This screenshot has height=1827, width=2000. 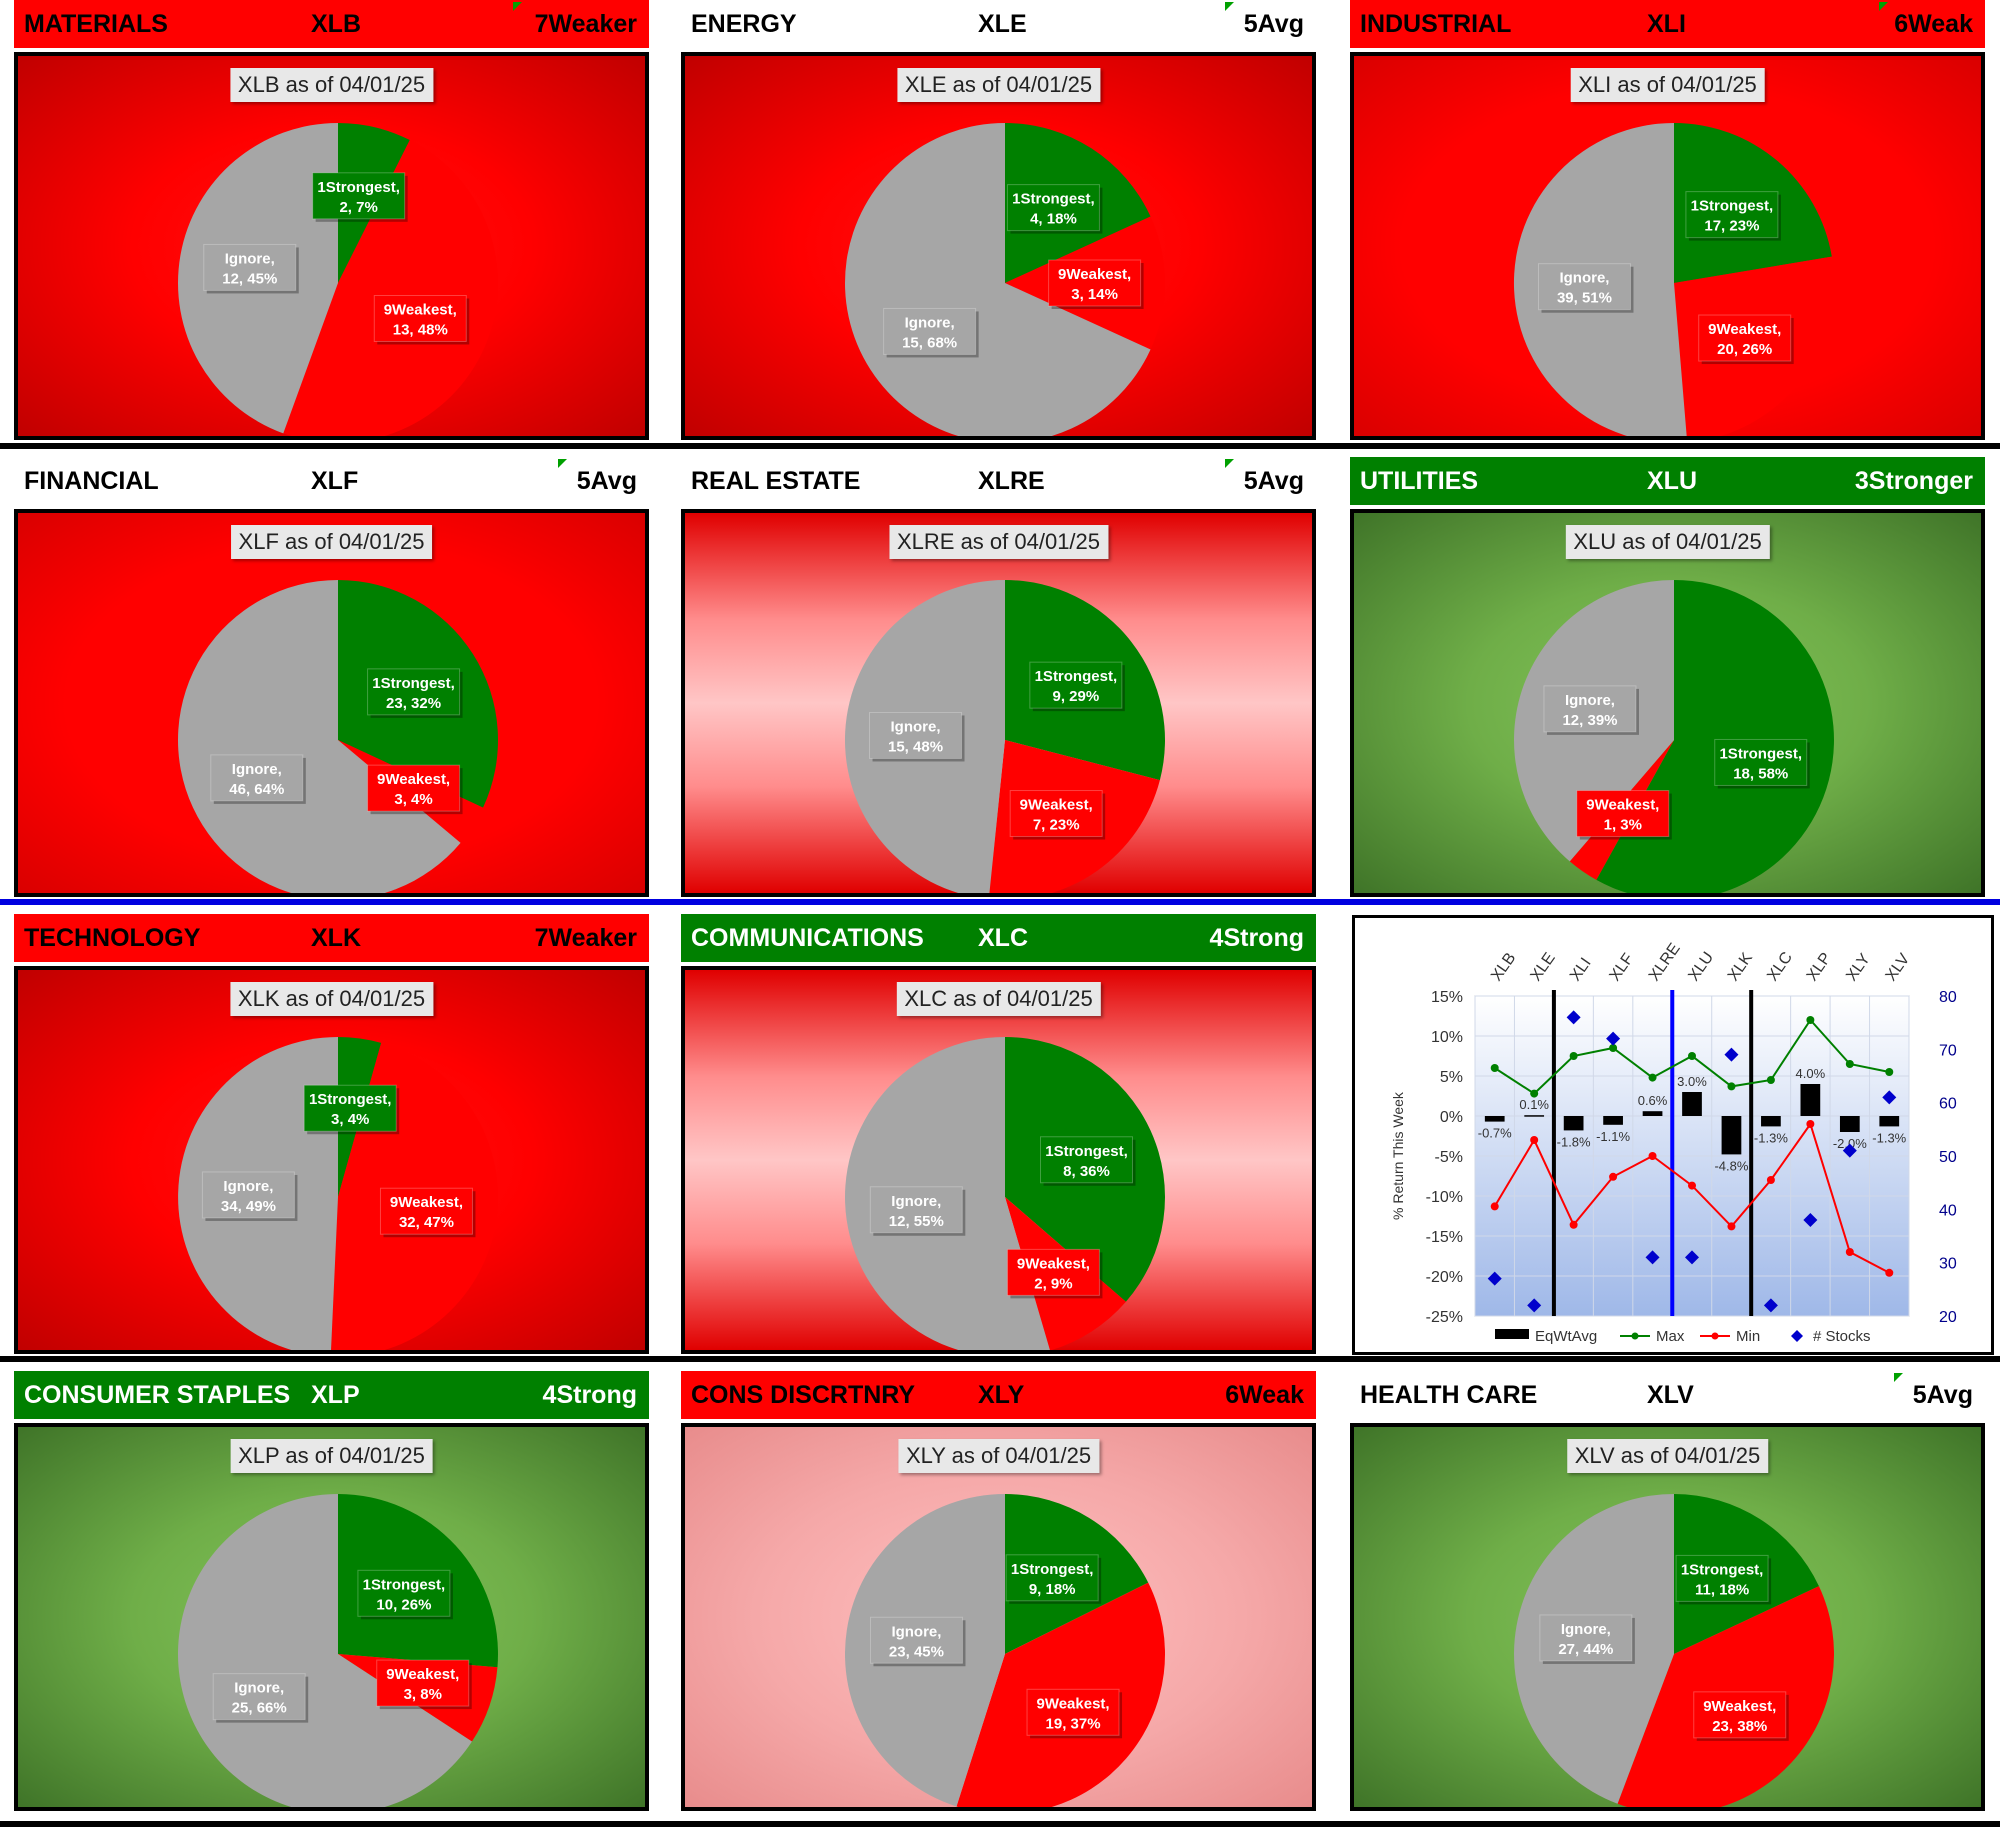 I want to click on pie-data-label-text: 9Weakest, 3, 4%, so click(x=413, y=789).